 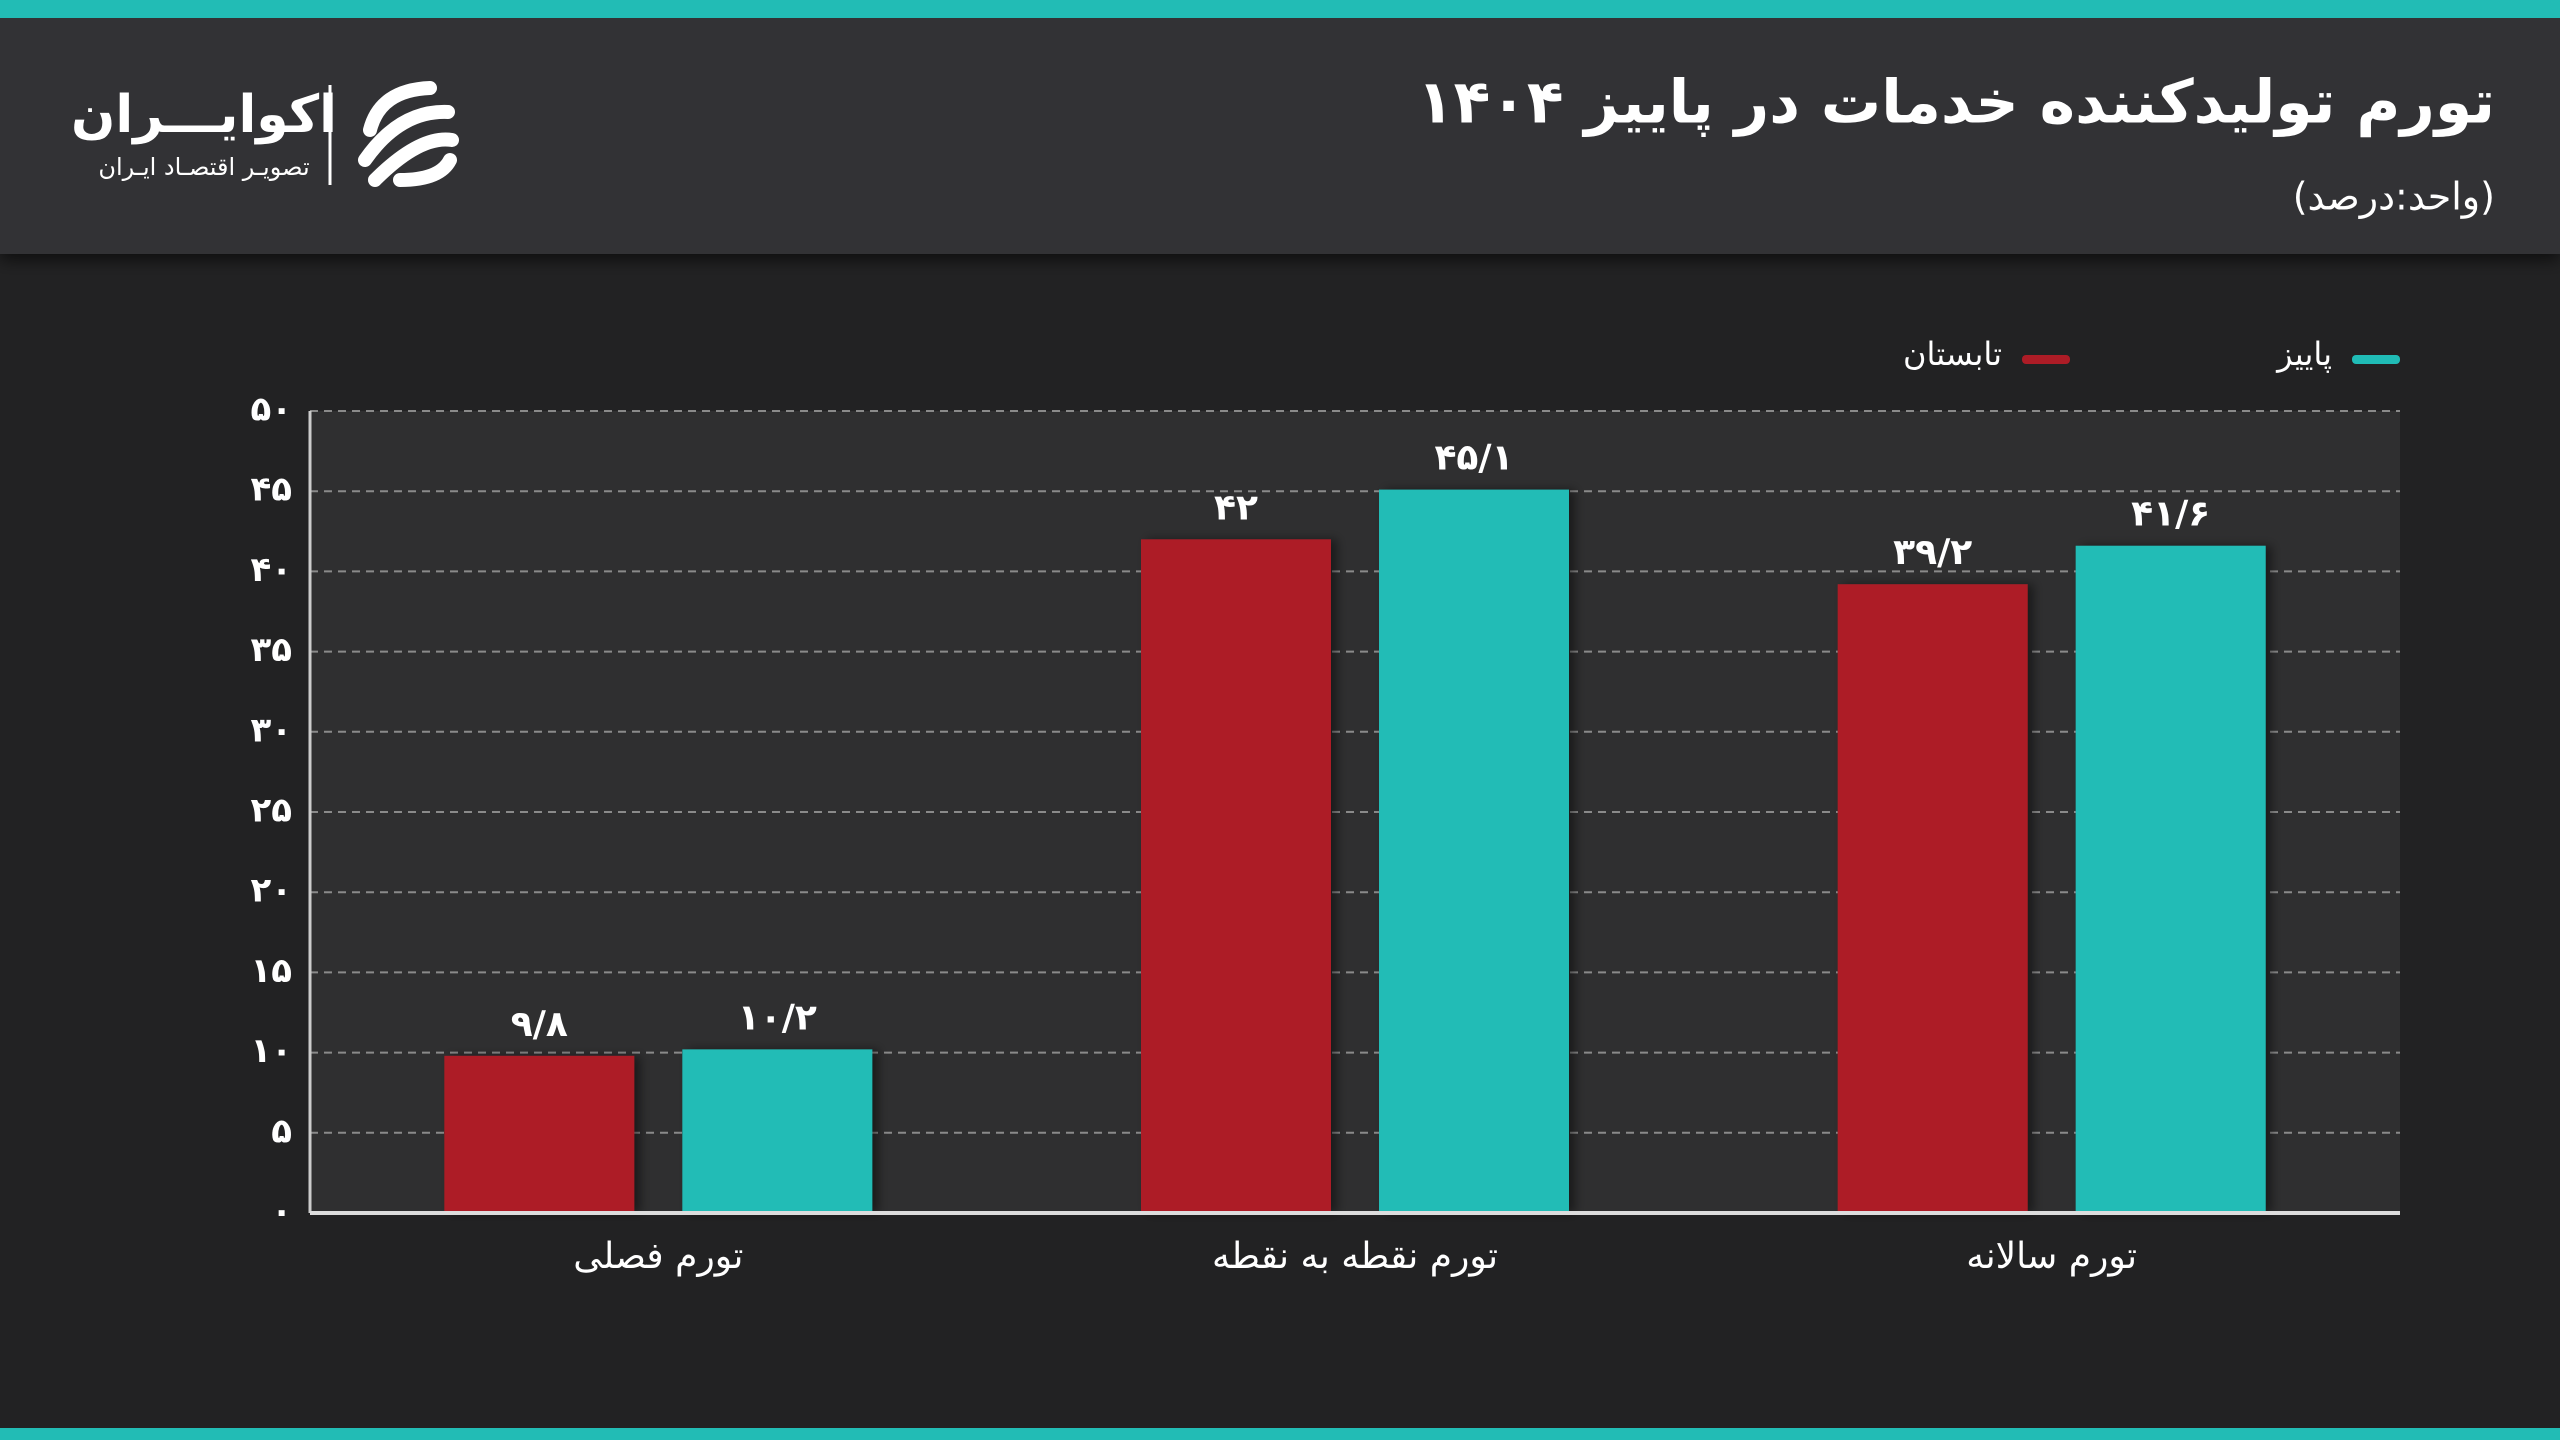 I want to click on top-stripe, so click(x=1280, y=9).